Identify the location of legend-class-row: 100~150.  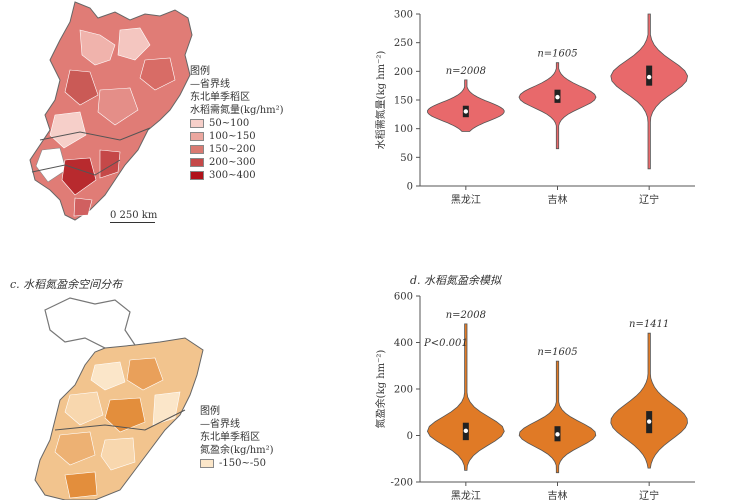
(237, 136).